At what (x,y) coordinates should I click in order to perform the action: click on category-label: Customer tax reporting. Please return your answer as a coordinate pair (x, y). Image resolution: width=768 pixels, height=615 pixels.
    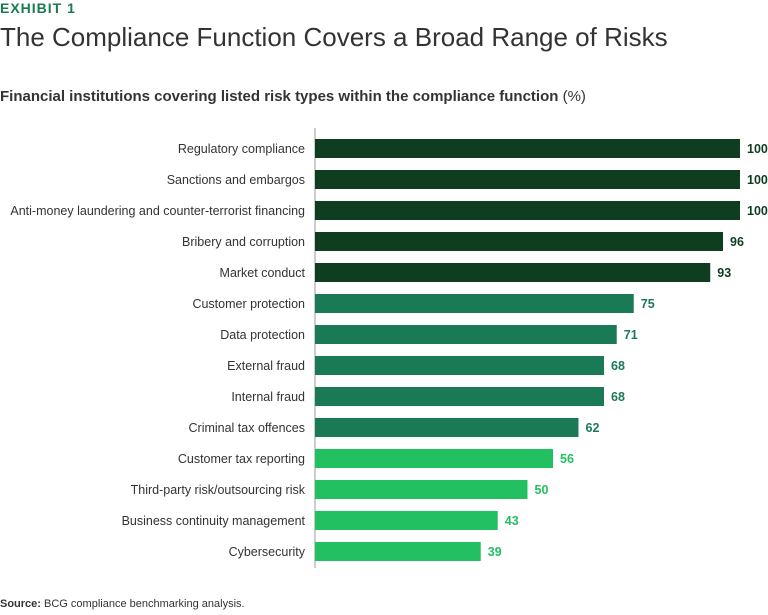
    Looking at the image, I should click on (241, 459).